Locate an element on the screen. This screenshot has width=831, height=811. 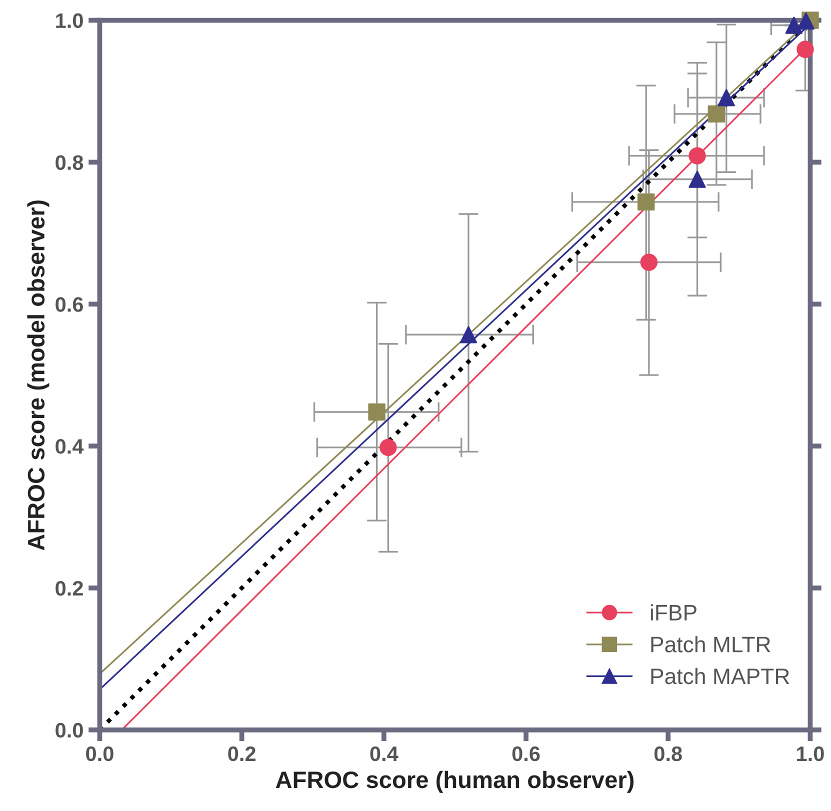
x-tick-label: 0.8 is located at coordinates (668, 754).